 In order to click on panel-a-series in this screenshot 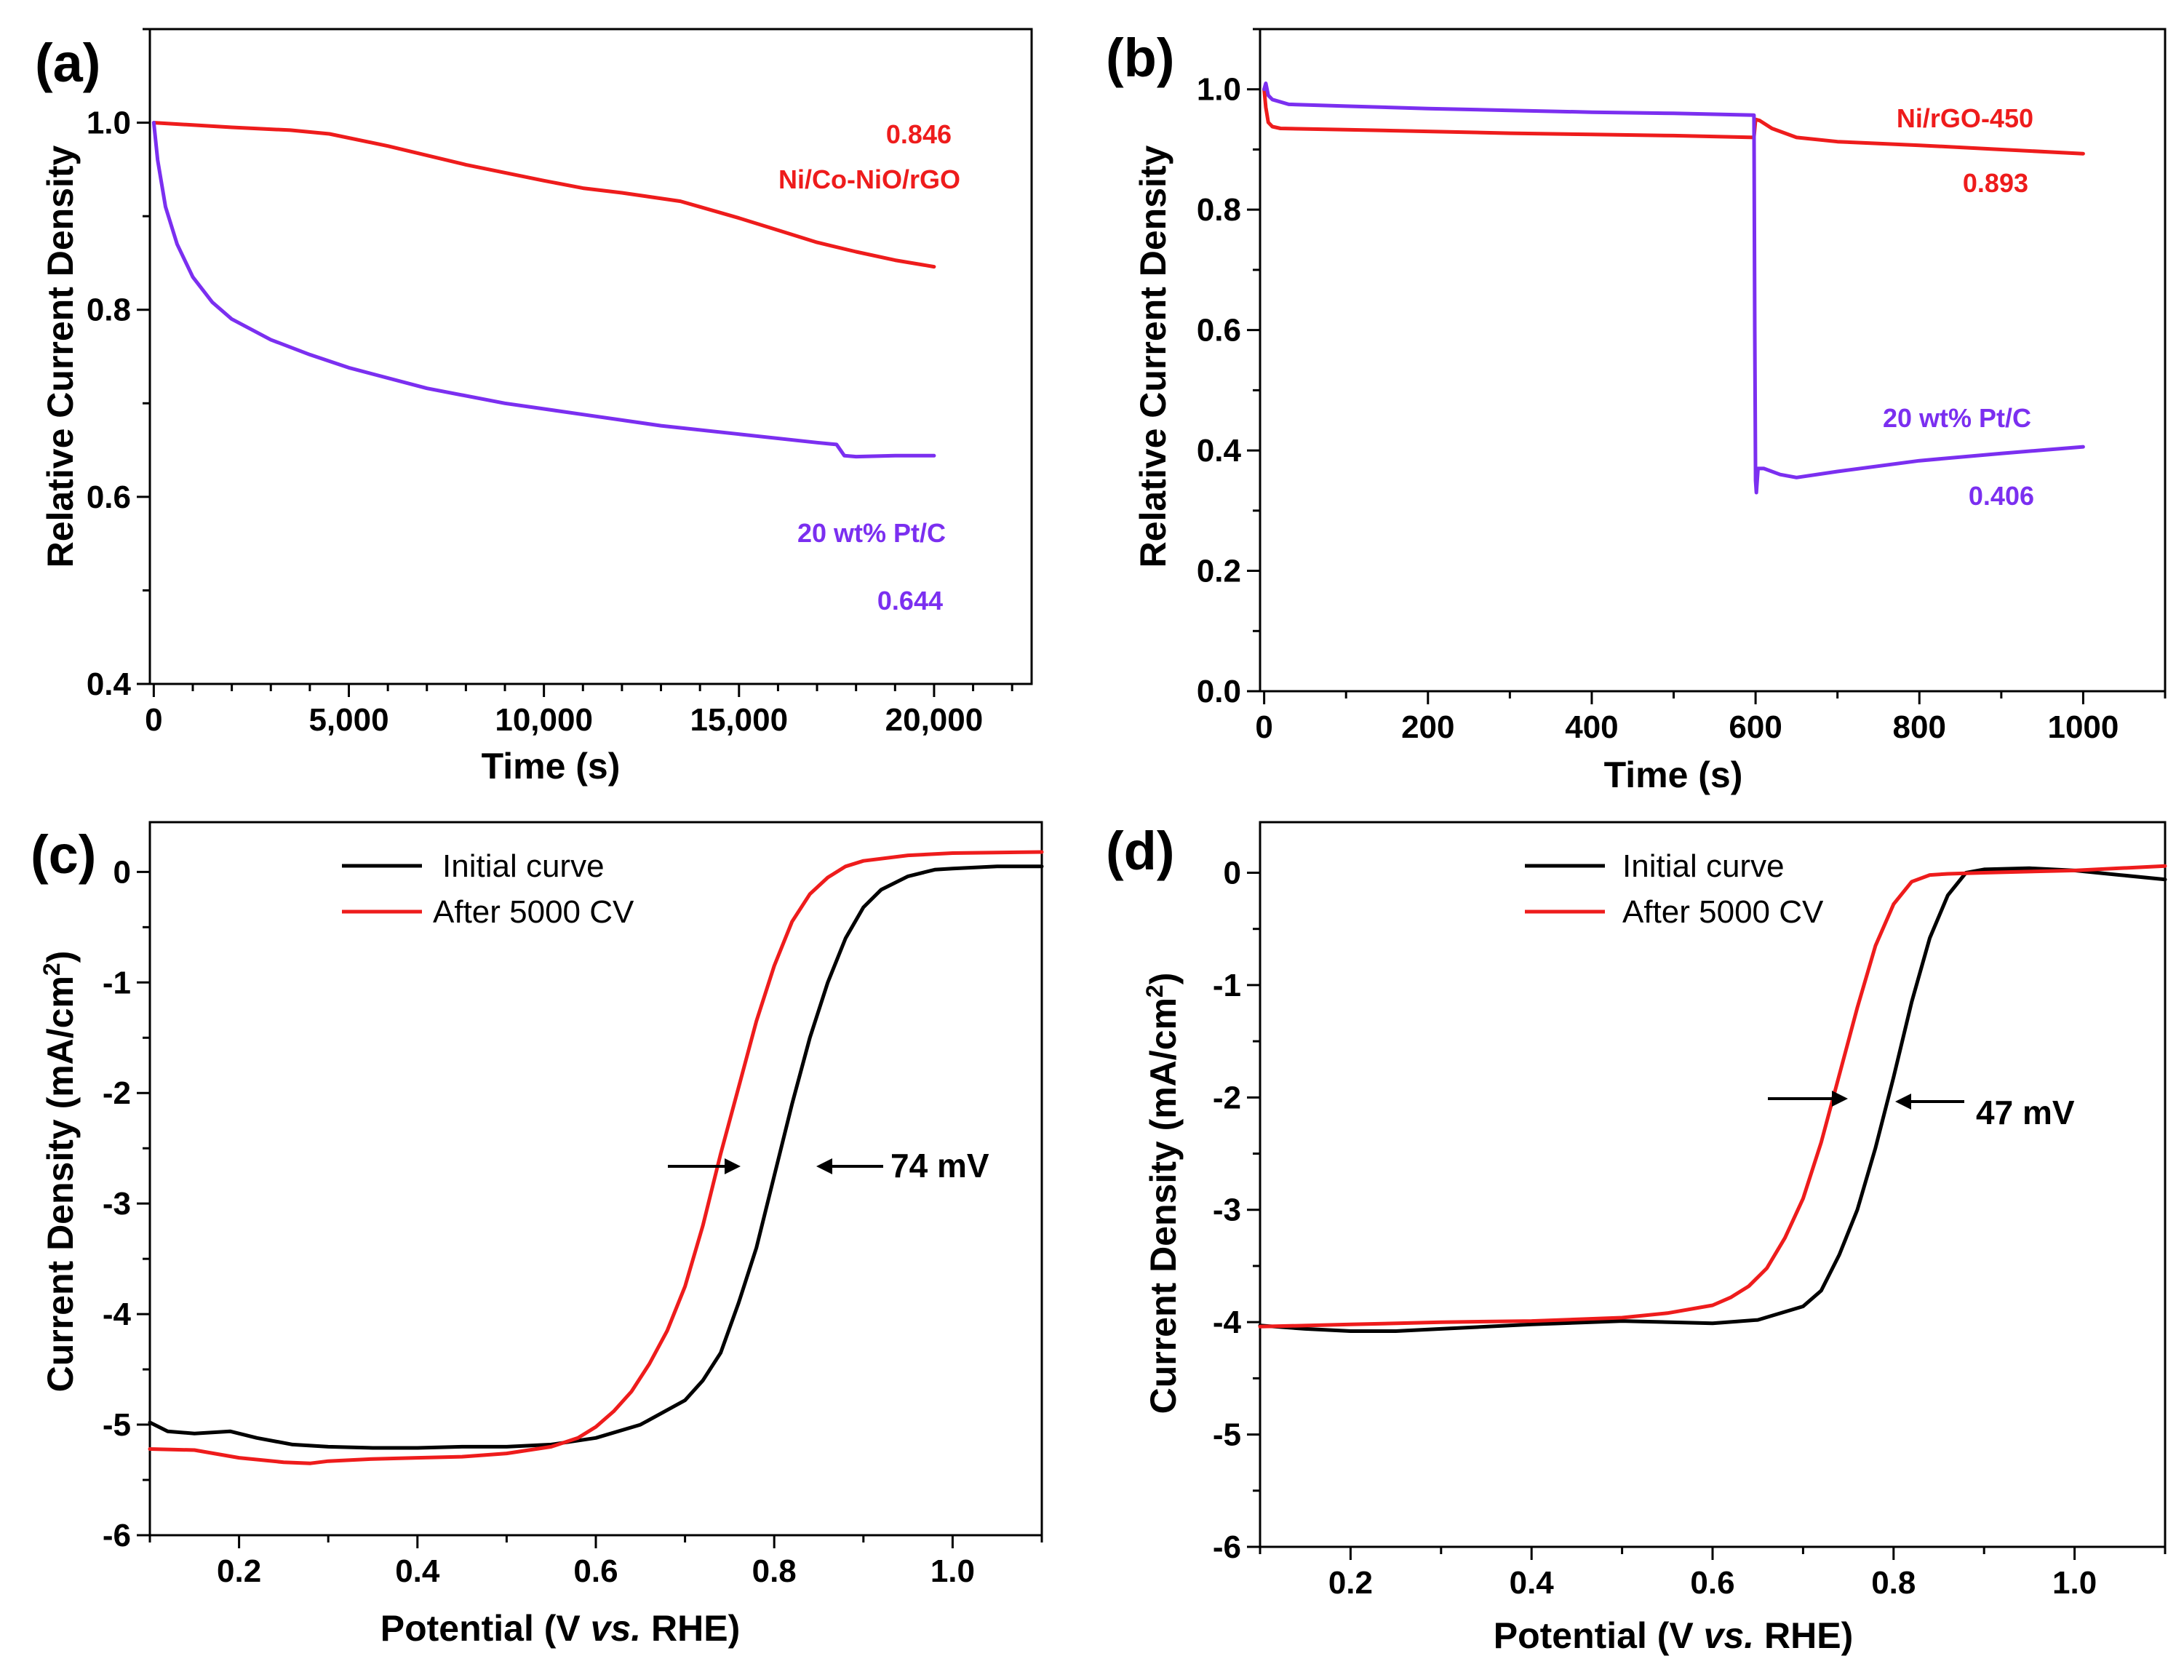, I will do `click(543, 290)`.